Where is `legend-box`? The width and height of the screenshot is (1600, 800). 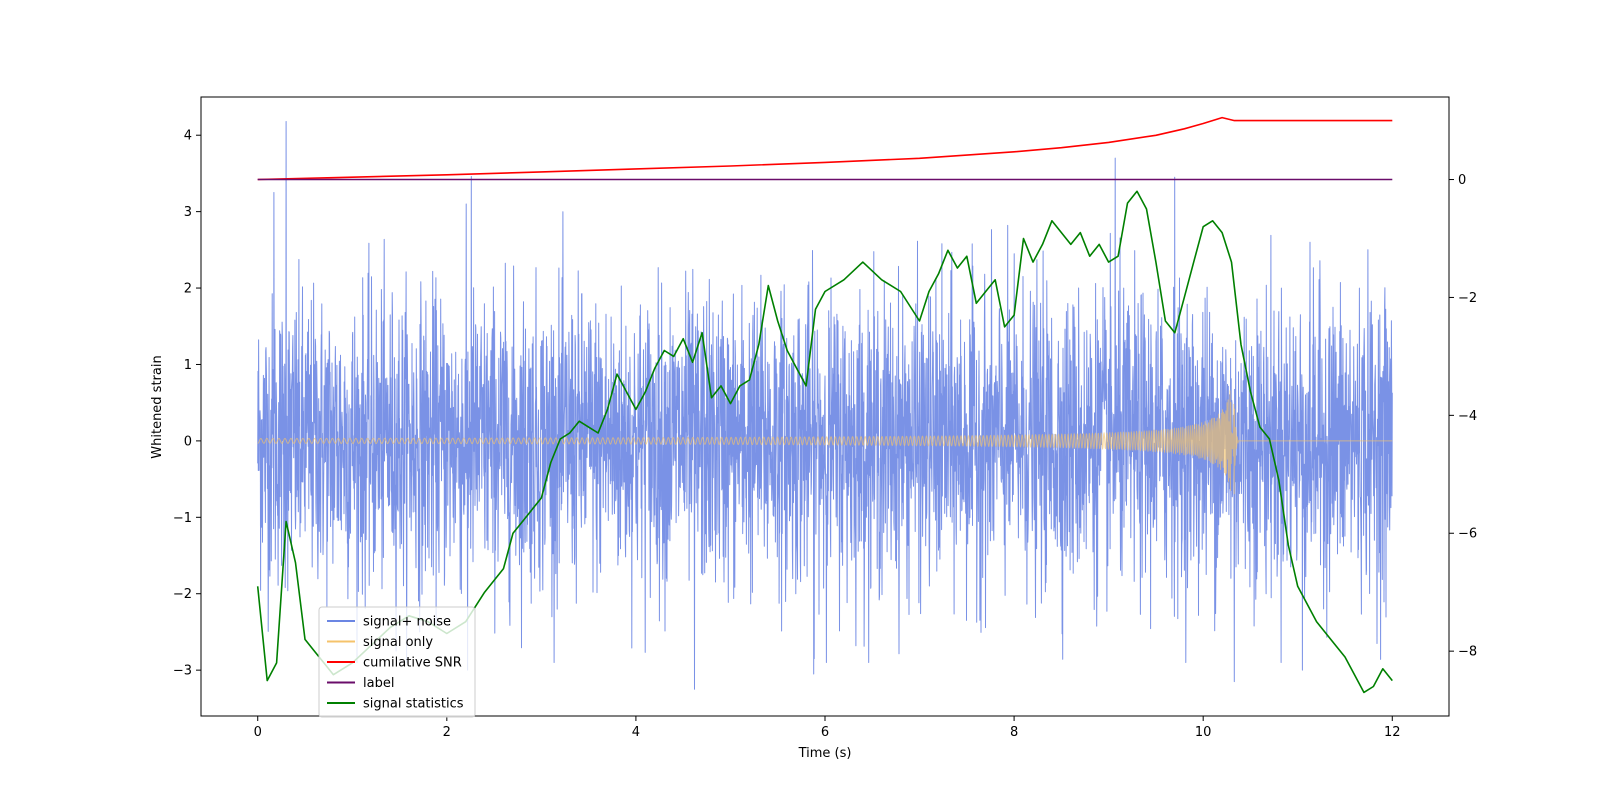
legend-box is located at coordinates (397, 662).